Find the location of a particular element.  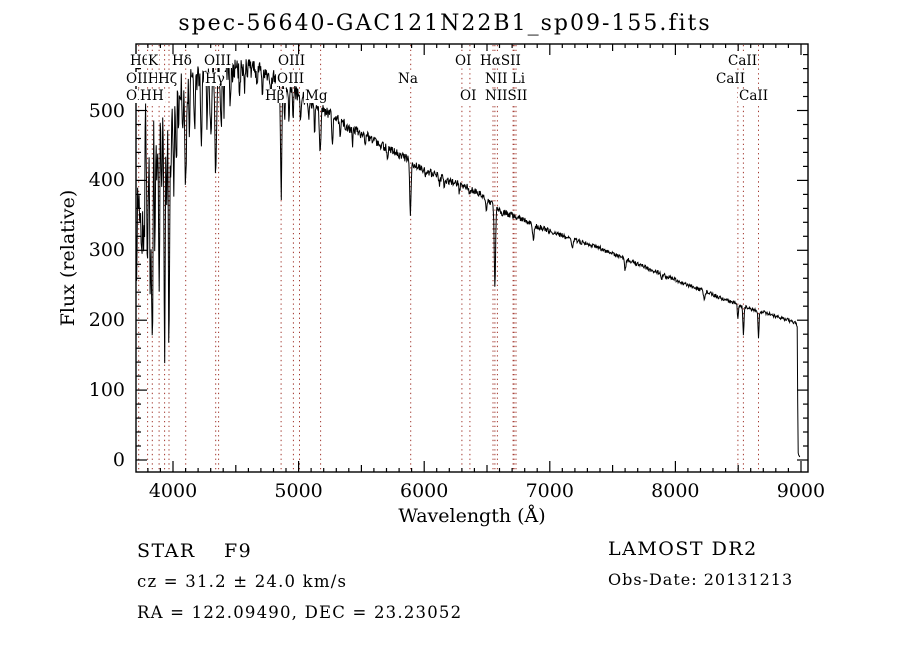

y-axis-tick-labels: 0 100 200 300 400 500 is located at coordinates (92, 325).